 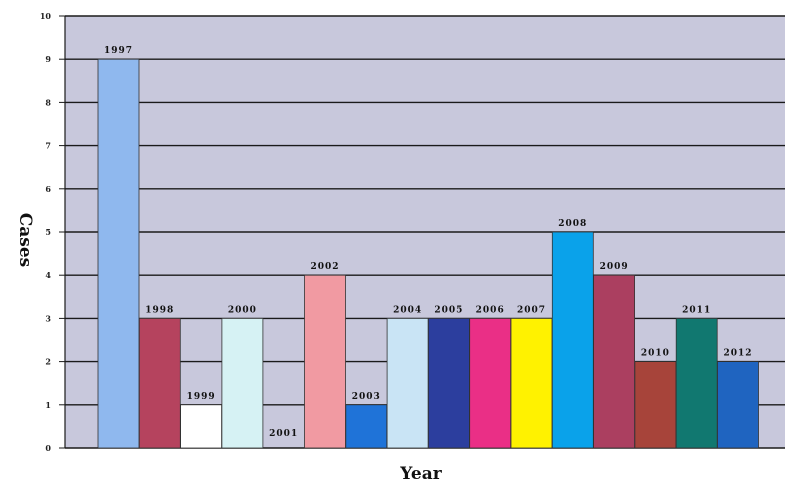 I want to click on bar-label: 1998, so click(x=159, y=310).